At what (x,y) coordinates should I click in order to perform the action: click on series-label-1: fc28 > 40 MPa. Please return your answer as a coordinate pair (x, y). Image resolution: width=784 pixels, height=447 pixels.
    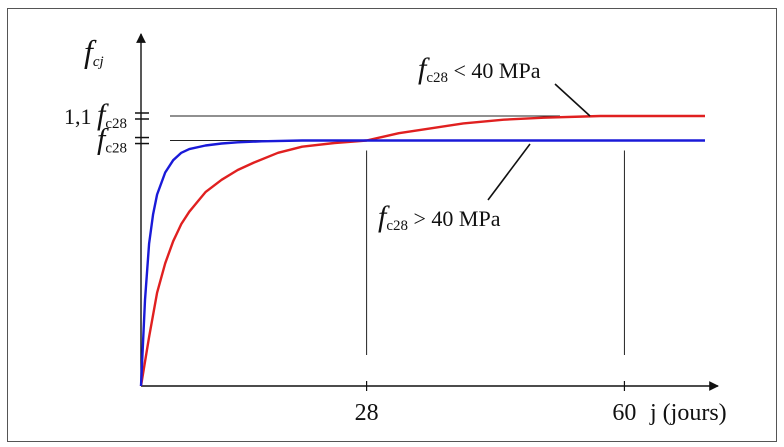
    Looking at the image, I should click on (439, 217).